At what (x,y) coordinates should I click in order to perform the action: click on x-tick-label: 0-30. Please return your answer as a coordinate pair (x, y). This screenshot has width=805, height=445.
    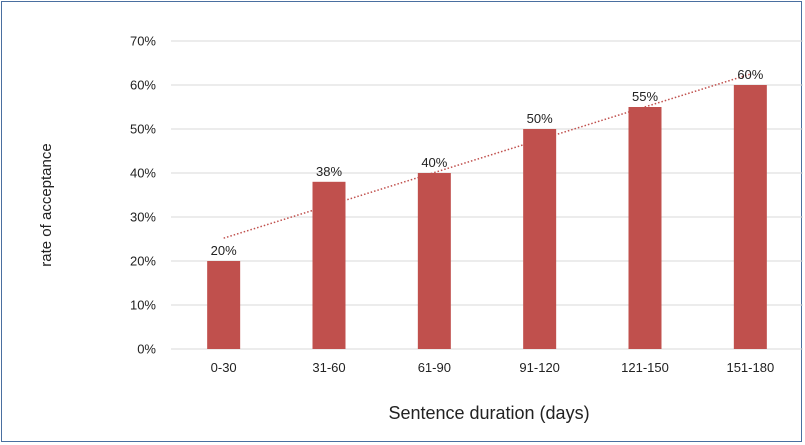
    Looking at the image, I should click on (224, 367).